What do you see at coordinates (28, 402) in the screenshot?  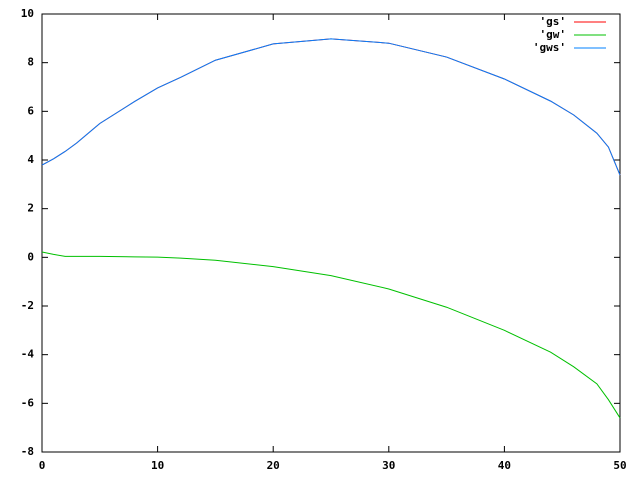 I see `y-tick-label: -6` at bounding box center [28, 402].